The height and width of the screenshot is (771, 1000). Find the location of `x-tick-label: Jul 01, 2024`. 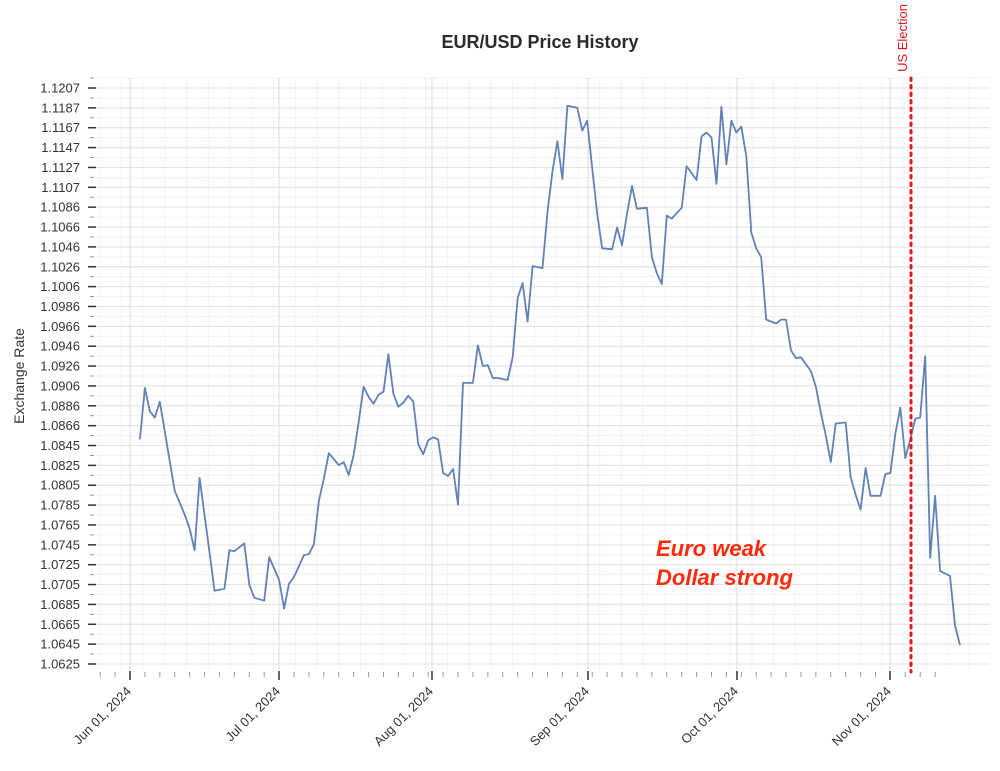

x-tick-label: Jul 01, 2024 is located at coordinates (252, 714).